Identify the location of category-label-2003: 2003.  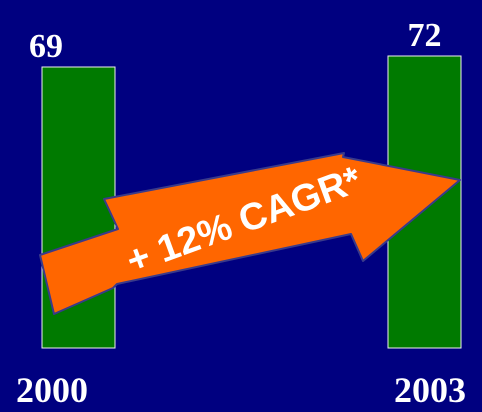
(430, 390).